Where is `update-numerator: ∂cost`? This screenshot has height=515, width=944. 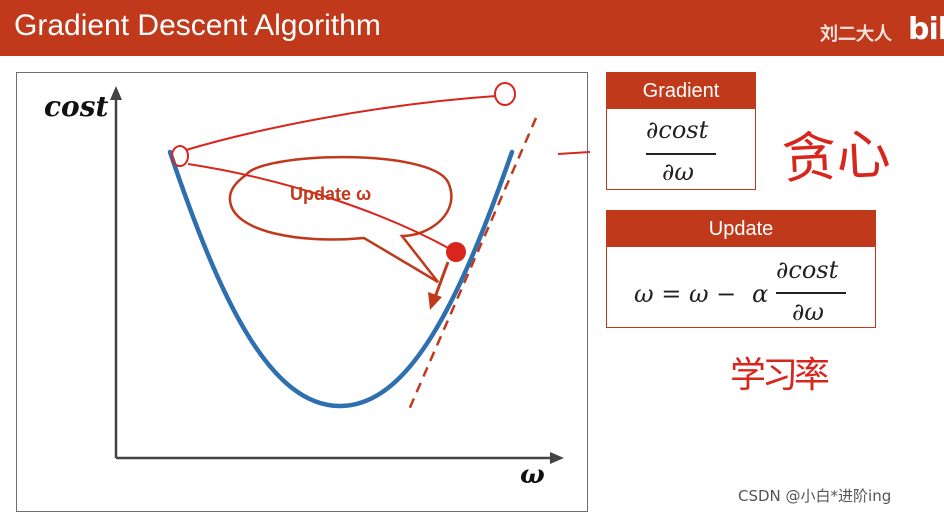
update-numerator: ∂cost is located at coordinates (807, 270).